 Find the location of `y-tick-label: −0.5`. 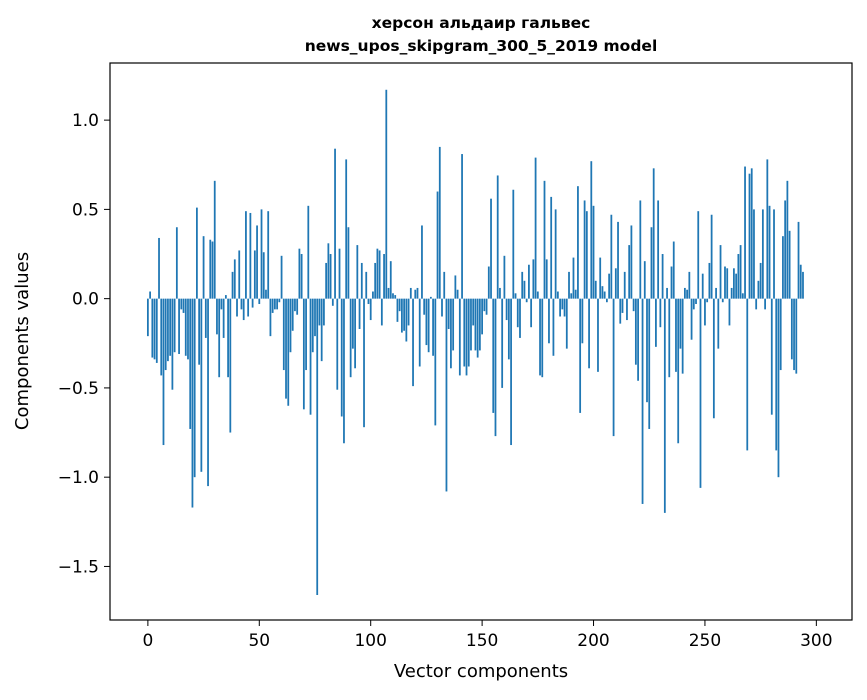

y-tick-label: −0.5 is located at coordinates (78, 389).